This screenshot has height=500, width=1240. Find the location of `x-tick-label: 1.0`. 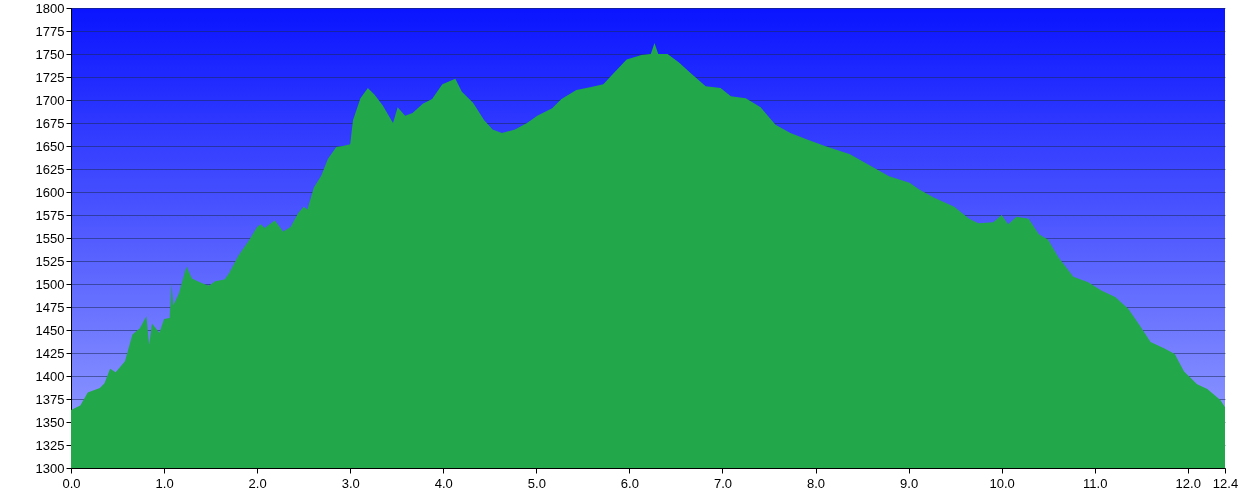

x-tick-label: 1.0 is located at coordinates (164, 483).